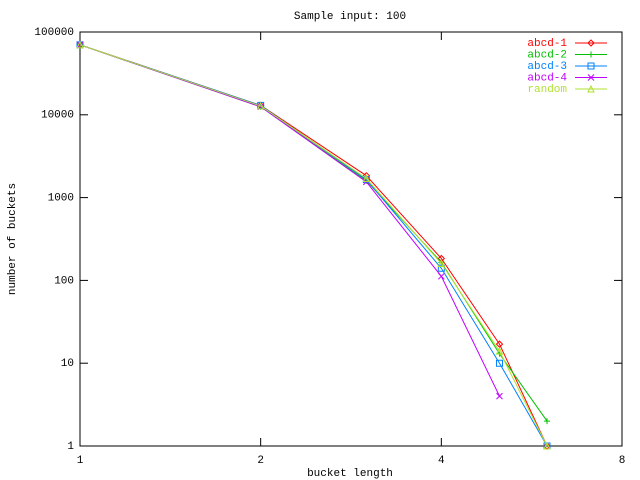  I want to click on y-tick-label: 100, so click(64, 281).